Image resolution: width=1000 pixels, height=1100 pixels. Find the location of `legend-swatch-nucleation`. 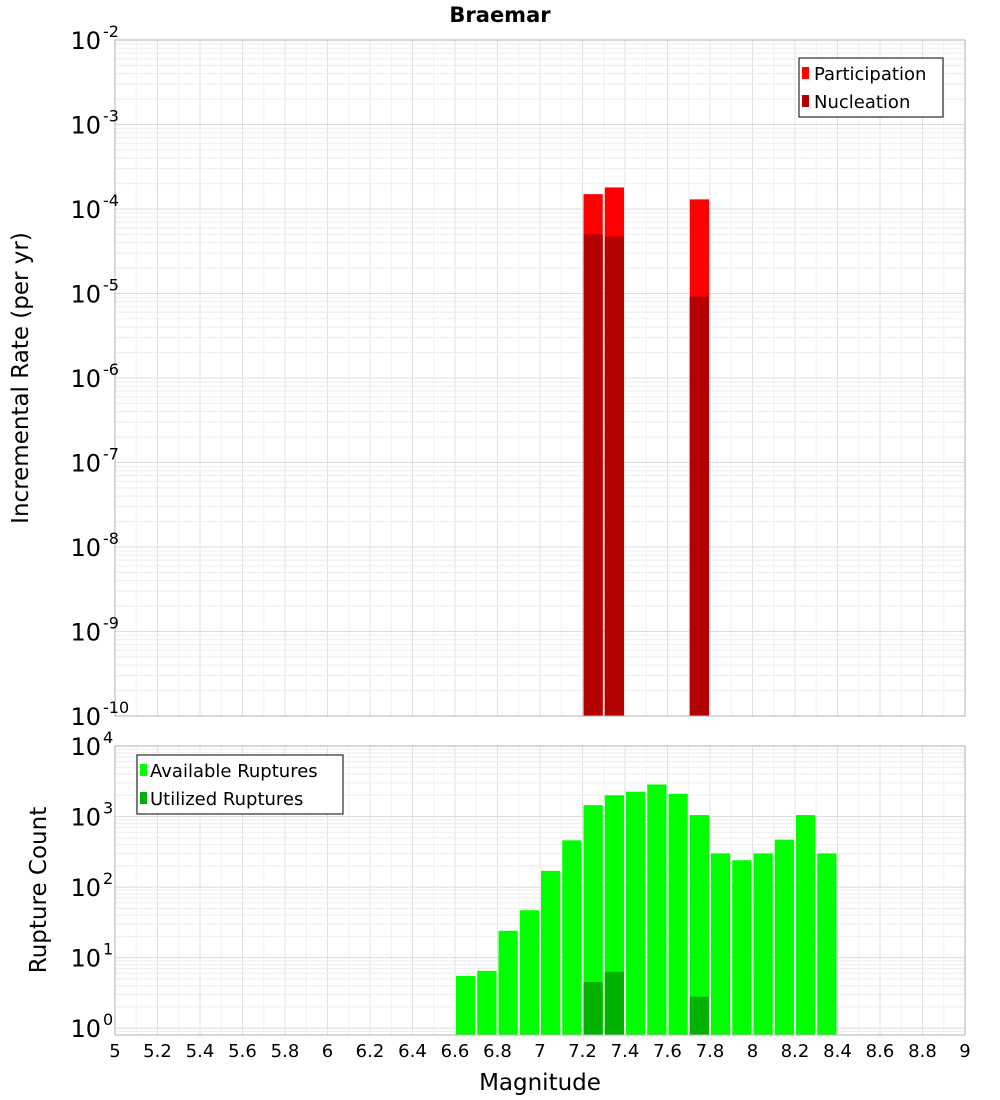

legend-swatch-nucleation is located at coordinates (805, 101).